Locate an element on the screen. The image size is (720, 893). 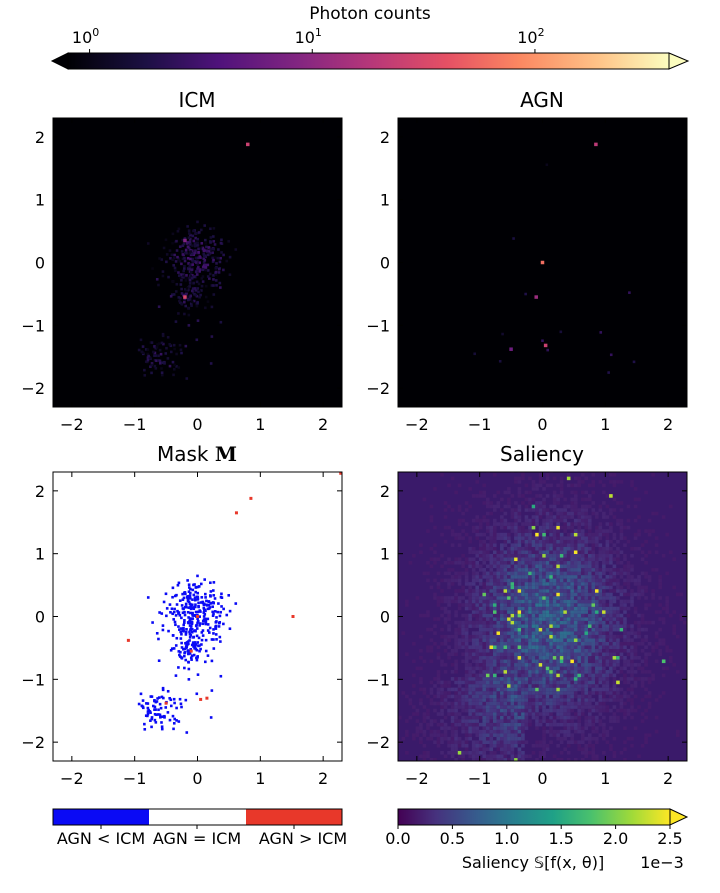
x-tick-label: −2 is located at coordinates (72, 778).